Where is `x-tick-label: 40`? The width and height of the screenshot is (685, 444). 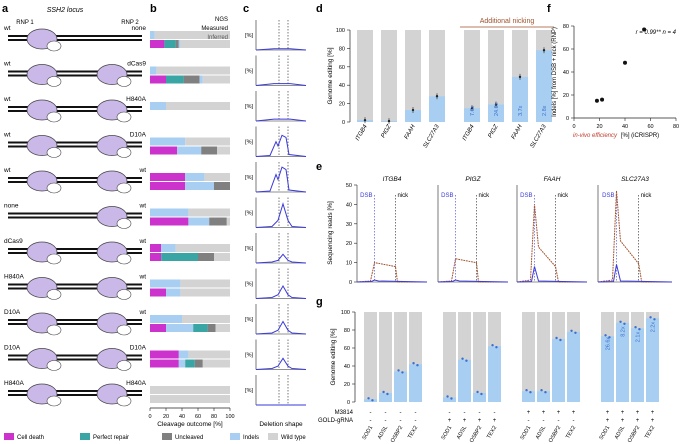
x-tick-label: 40 is located at coordinates (182, 417).